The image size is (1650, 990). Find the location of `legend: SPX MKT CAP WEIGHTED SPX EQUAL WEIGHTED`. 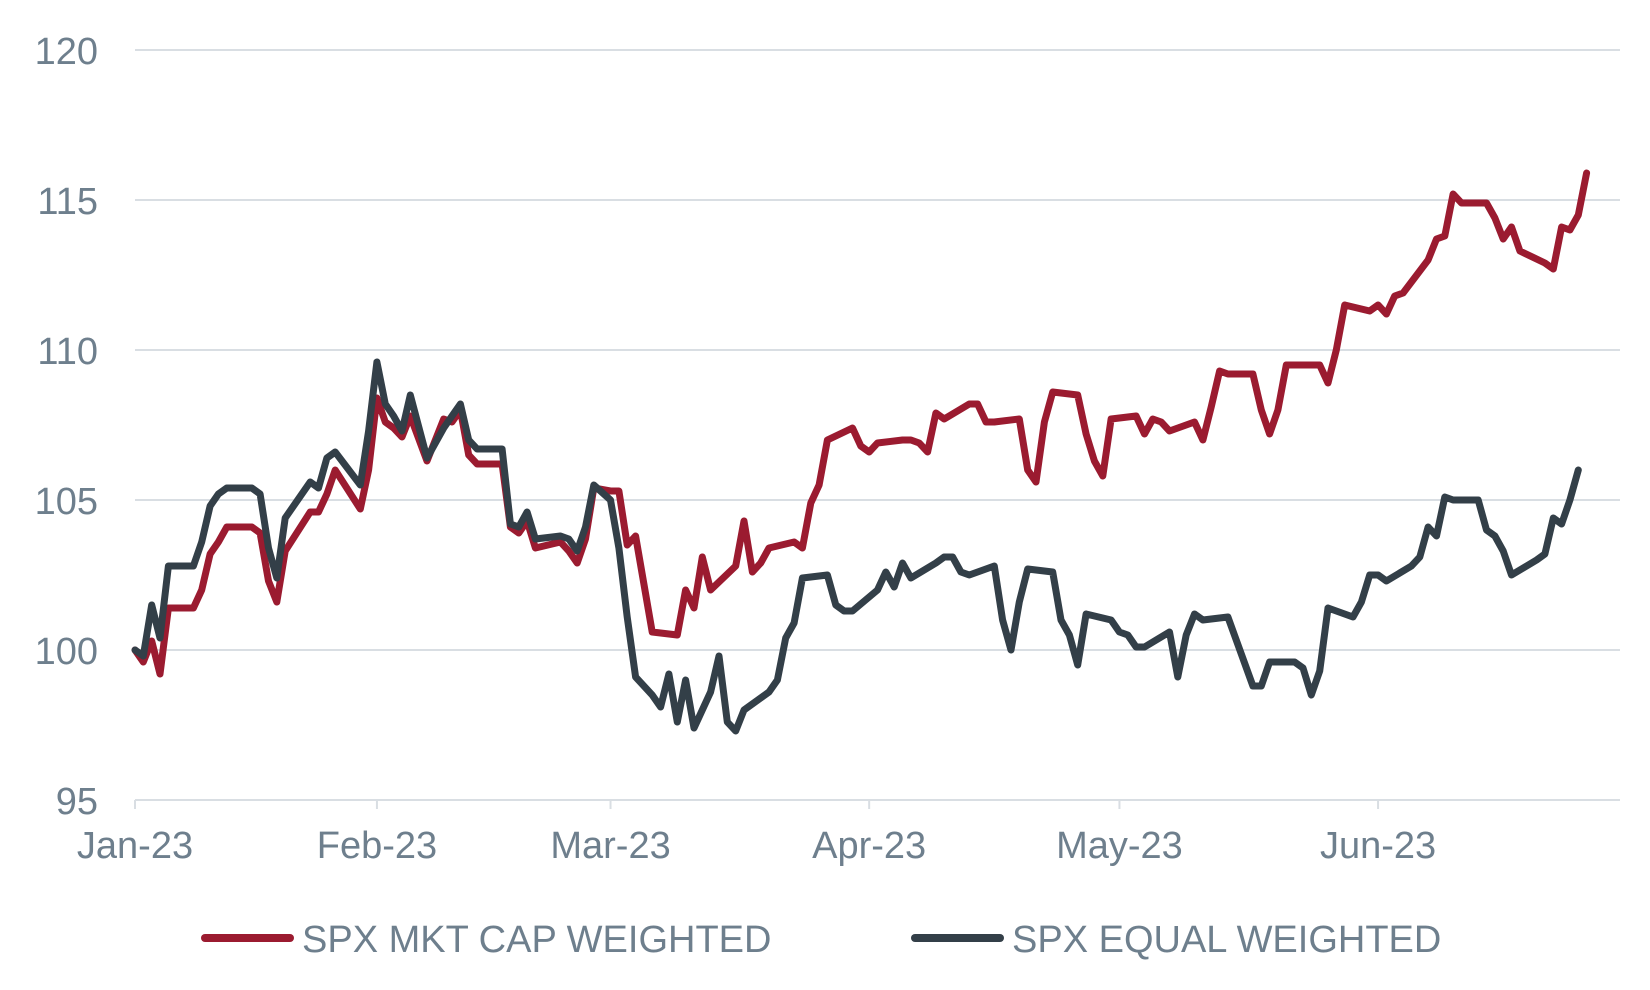

legend: SPX MKT CAP WEIGHTED SPX EQUAL WEIGHTED is located at coordinates (821, 940).